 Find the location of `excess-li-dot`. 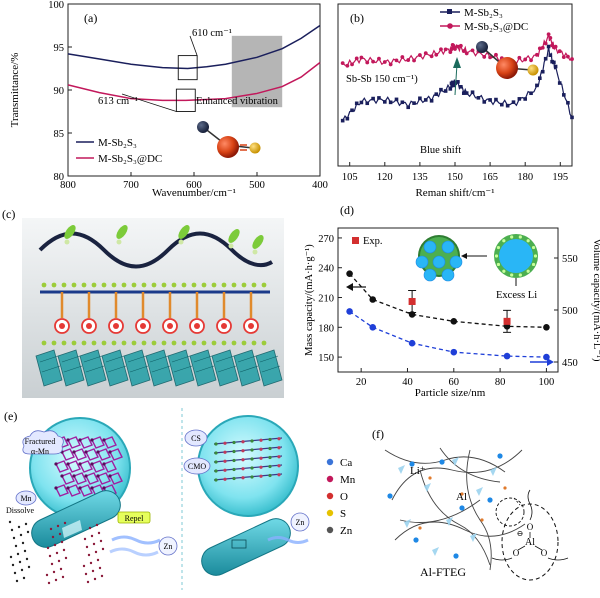

excess-li-dot is located at coordinates (528, 241).